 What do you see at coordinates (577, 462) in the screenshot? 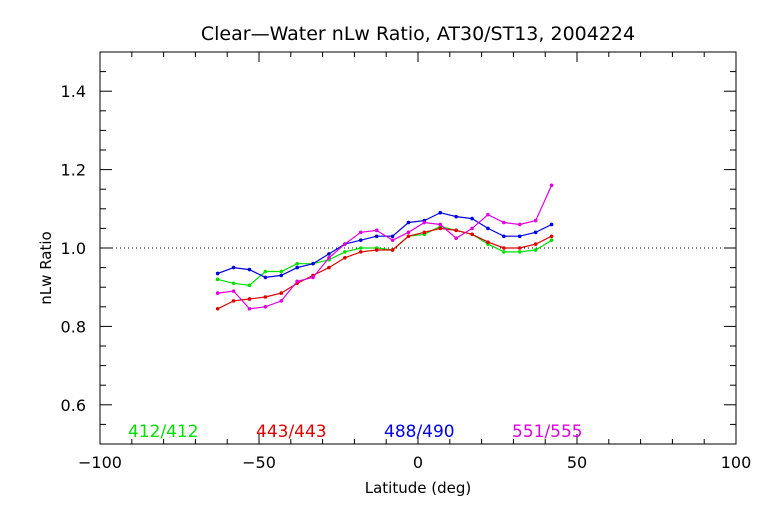
I see `x-tick-label: 50` at bounding box center [577, 462].